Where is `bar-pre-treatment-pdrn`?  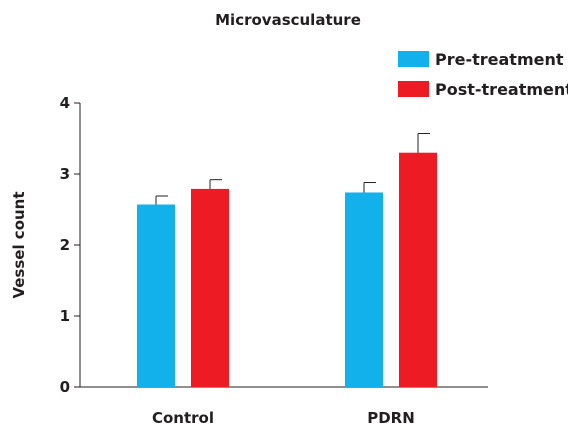 bar-pre-treatment-pdrn is located at coordinates (364, 289).